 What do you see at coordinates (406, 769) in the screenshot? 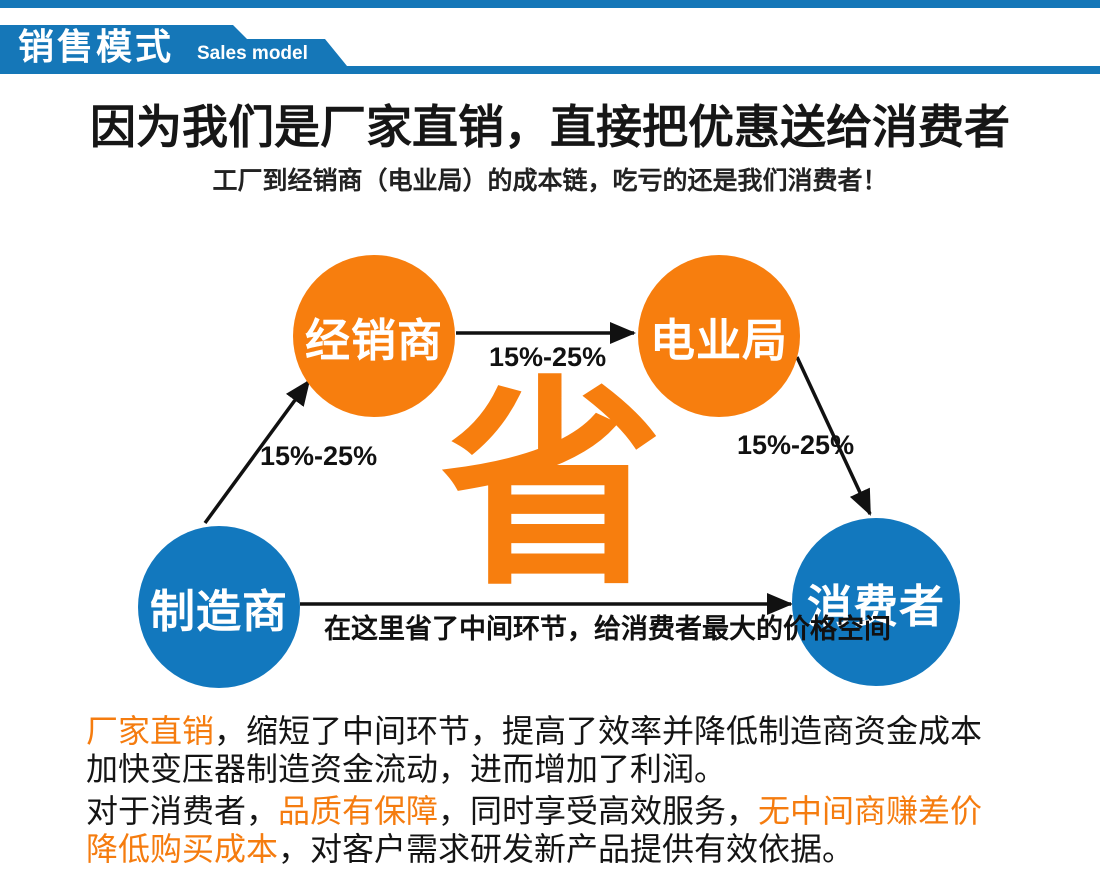
I see `body-text: 加快变压器制造资金流动，进而增加了利润。` at bounding box center [406, 769].